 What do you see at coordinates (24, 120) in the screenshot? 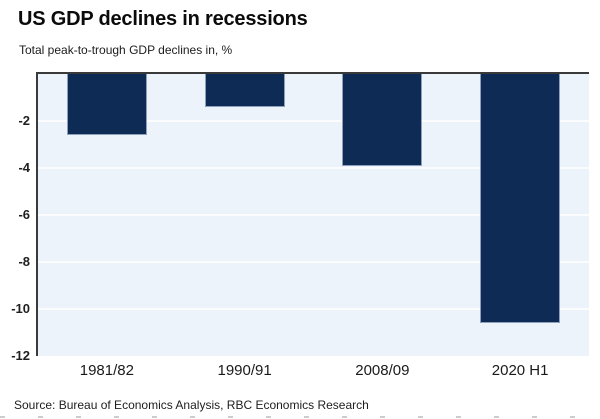
I see `y-tick-label: -2` at bounding box center [24, 120].